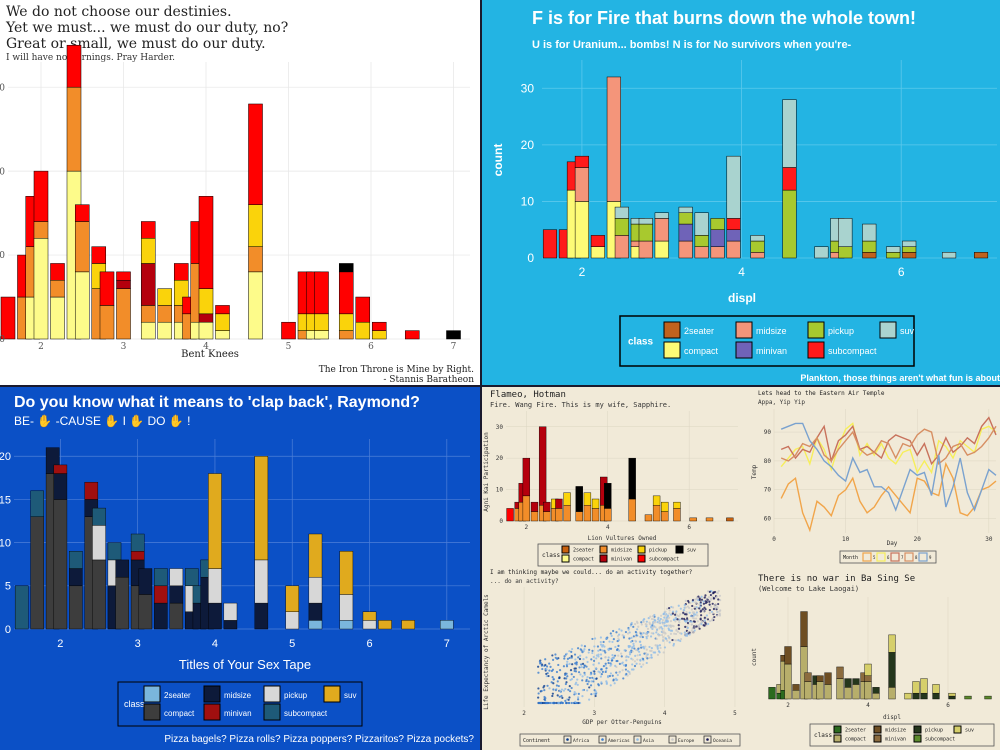 This screenshot has height=750, width=1000. Describe the element at coordinates (686, 741) in the screenshot. I see `av3-legend-label: Europe` at that location.